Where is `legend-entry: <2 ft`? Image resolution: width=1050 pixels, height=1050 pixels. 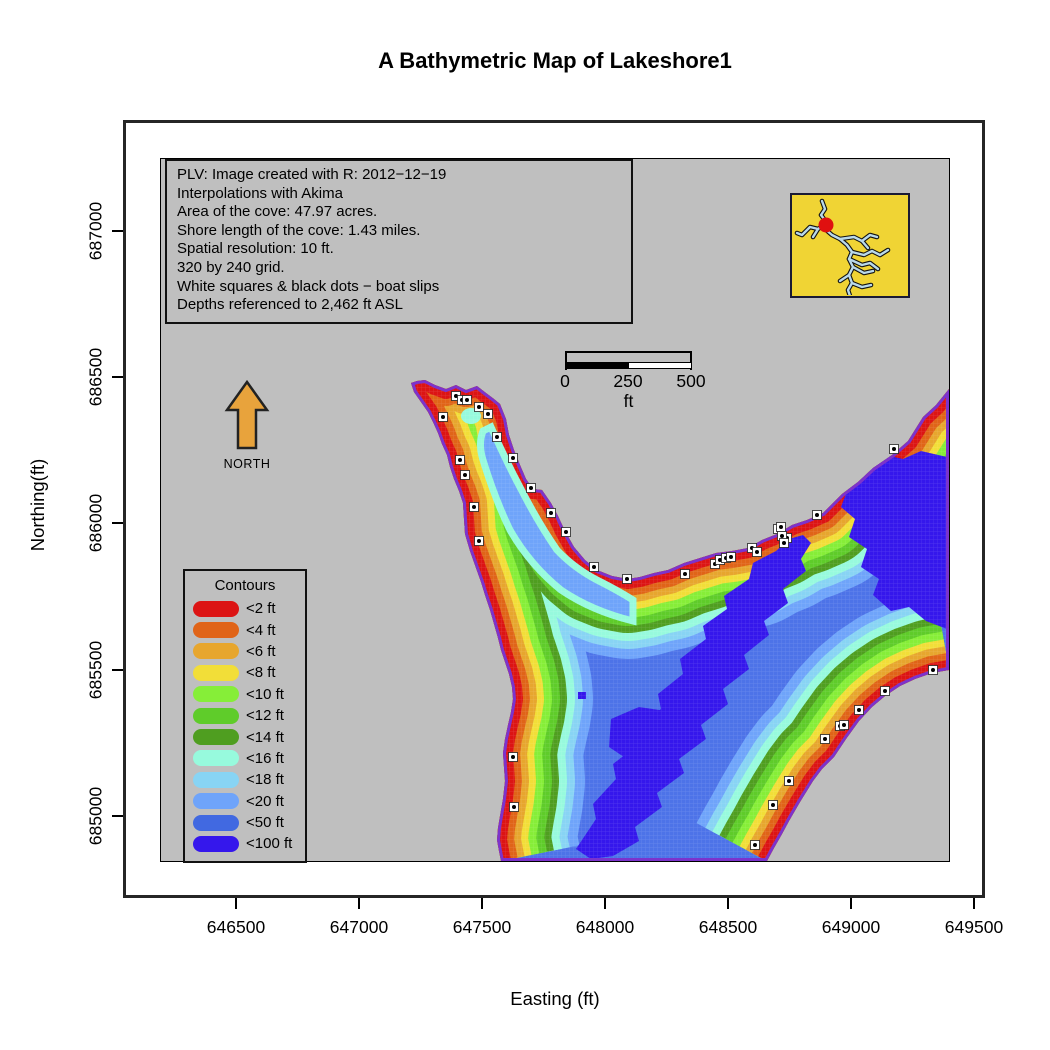 legend-entry: <2 ft is located at coordinates (245, 608).